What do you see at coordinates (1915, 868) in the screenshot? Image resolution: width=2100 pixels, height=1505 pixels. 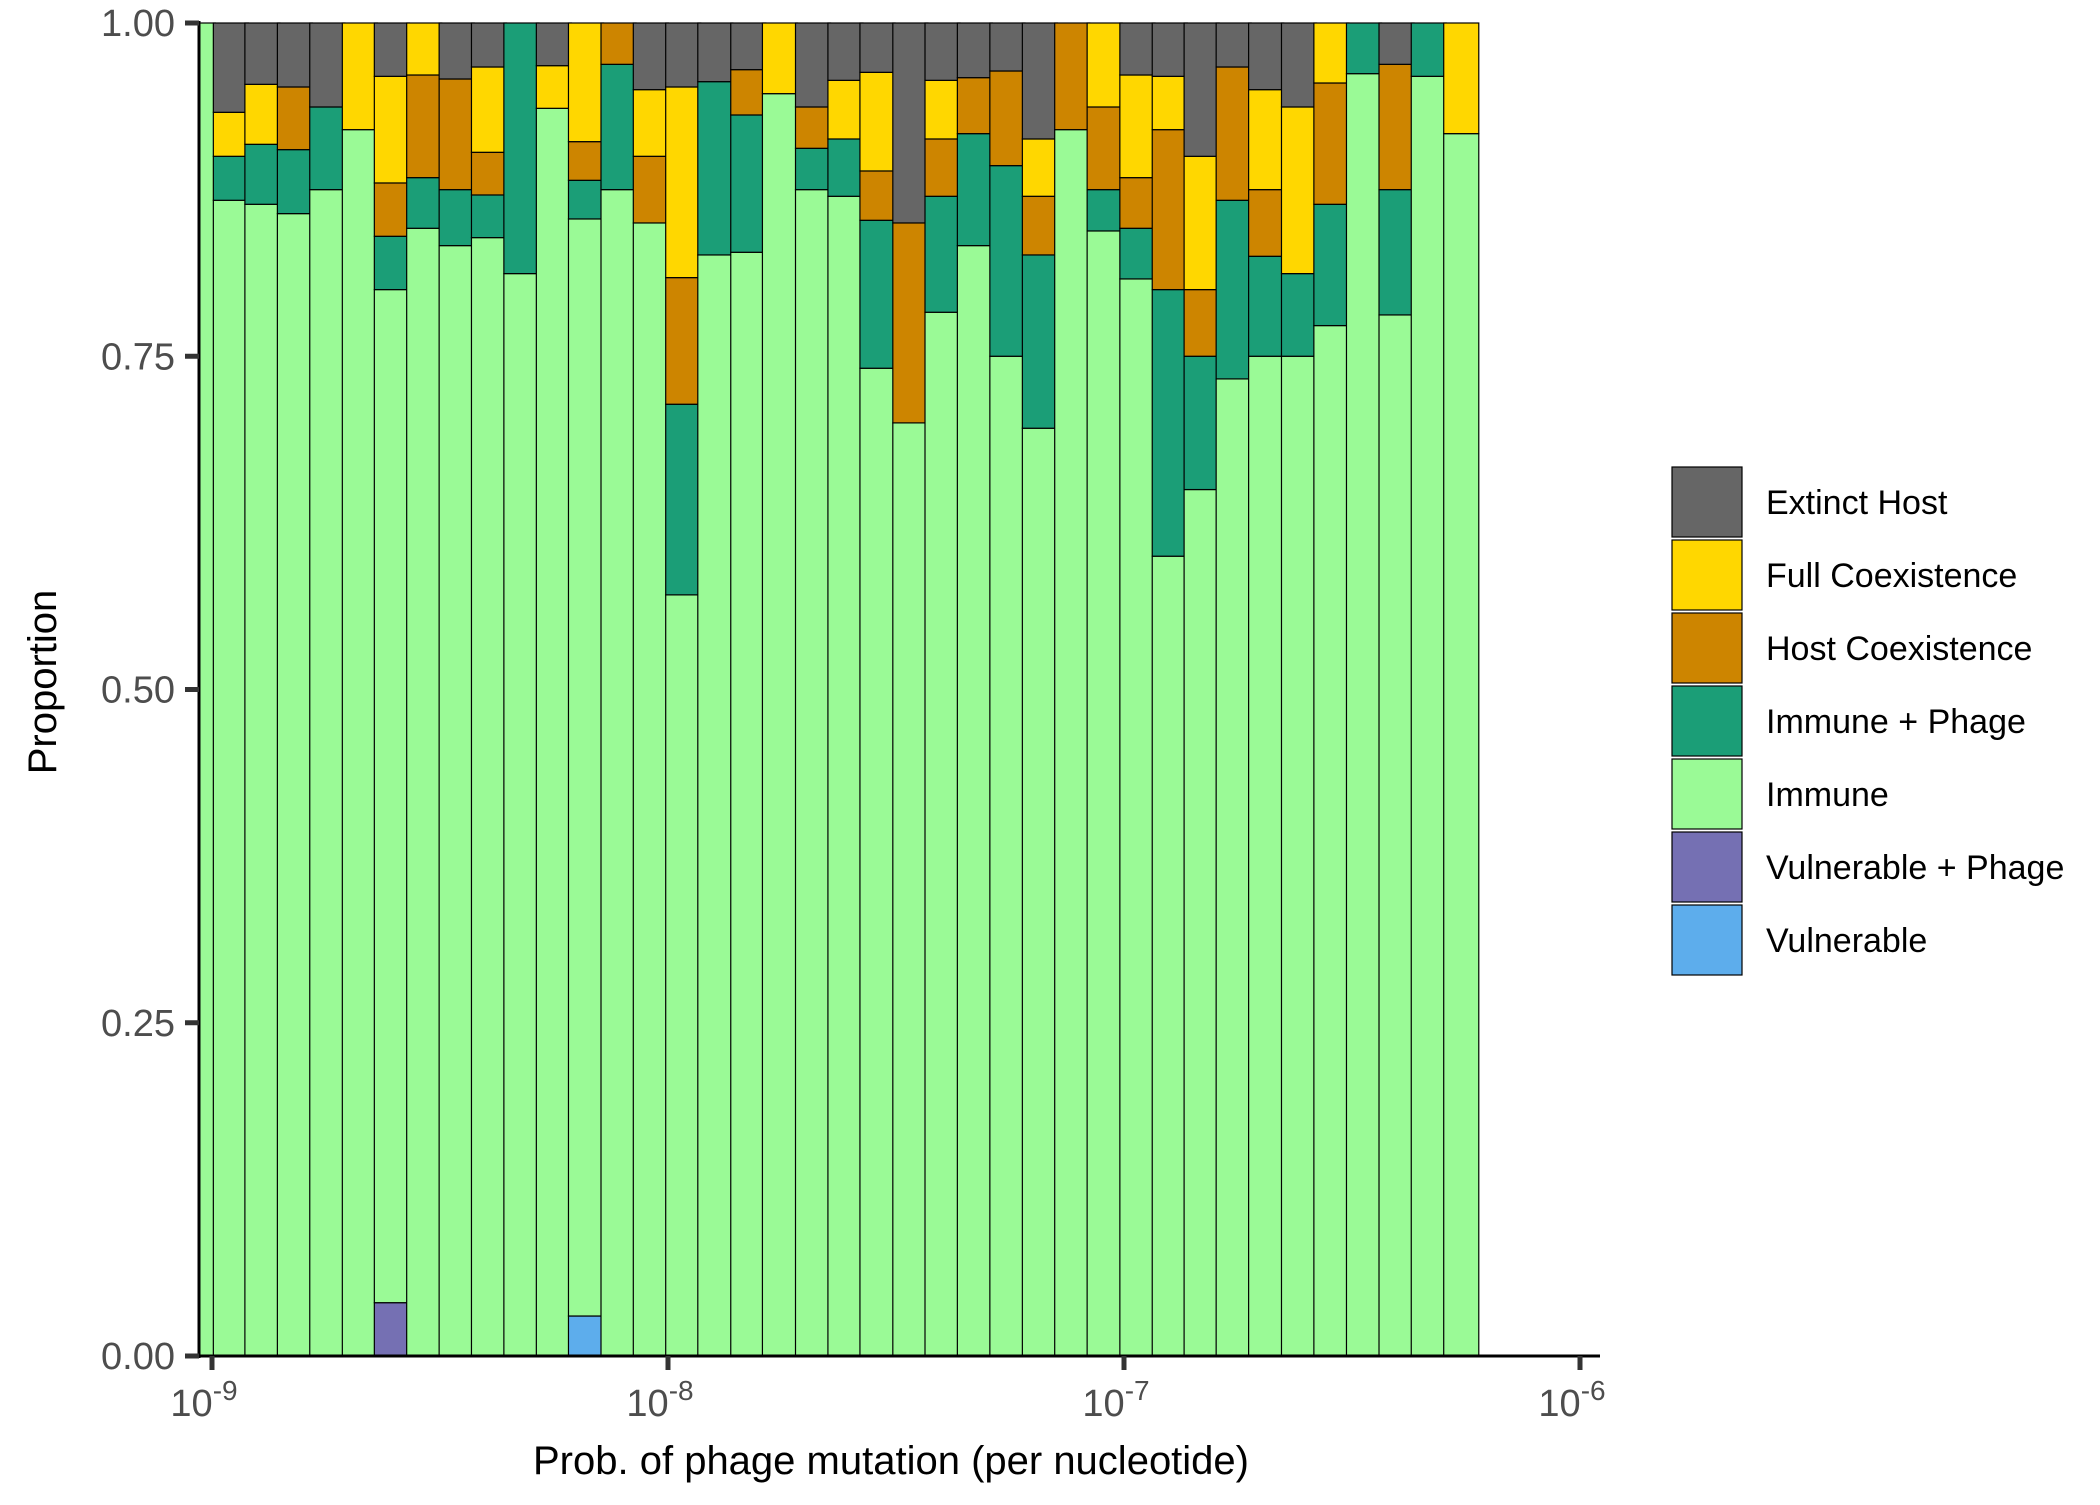 I see `legend-label: Vulnerable + Phage` at bounding box center [1915, 868].